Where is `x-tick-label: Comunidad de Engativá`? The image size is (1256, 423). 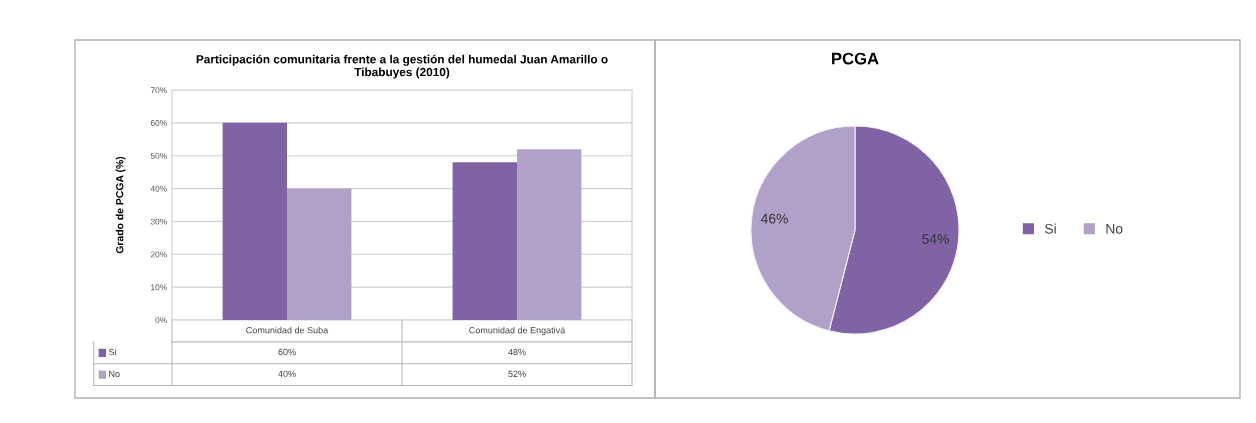
x-tick-label: Comunidad de Engativá is located at coordinates (517, 331).